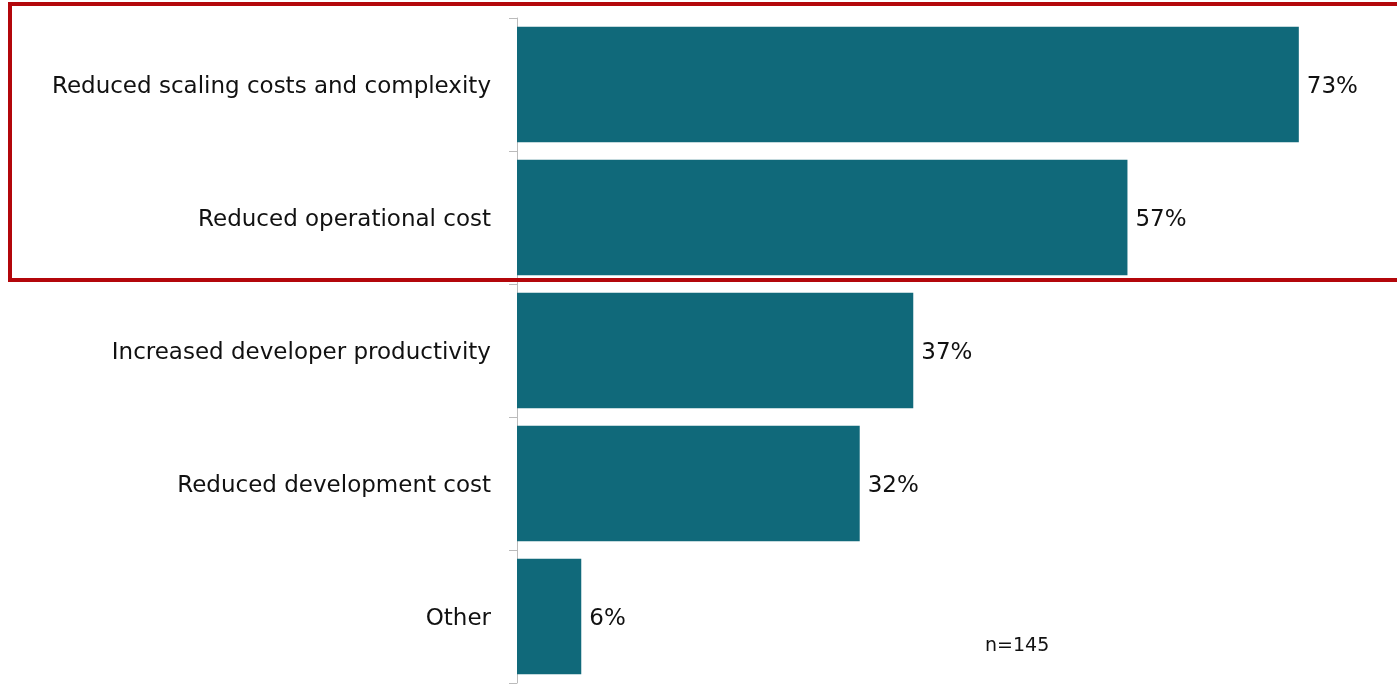  Describe the element at coordinates (1017, 643) in the screenshot. I see `annotation: n=145` at that location.